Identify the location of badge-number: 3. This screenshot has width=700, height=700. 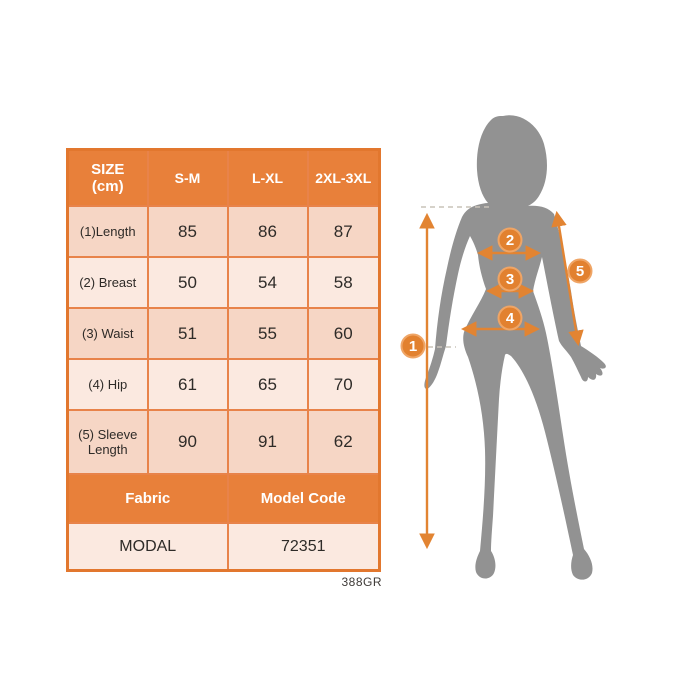
(510, 279).